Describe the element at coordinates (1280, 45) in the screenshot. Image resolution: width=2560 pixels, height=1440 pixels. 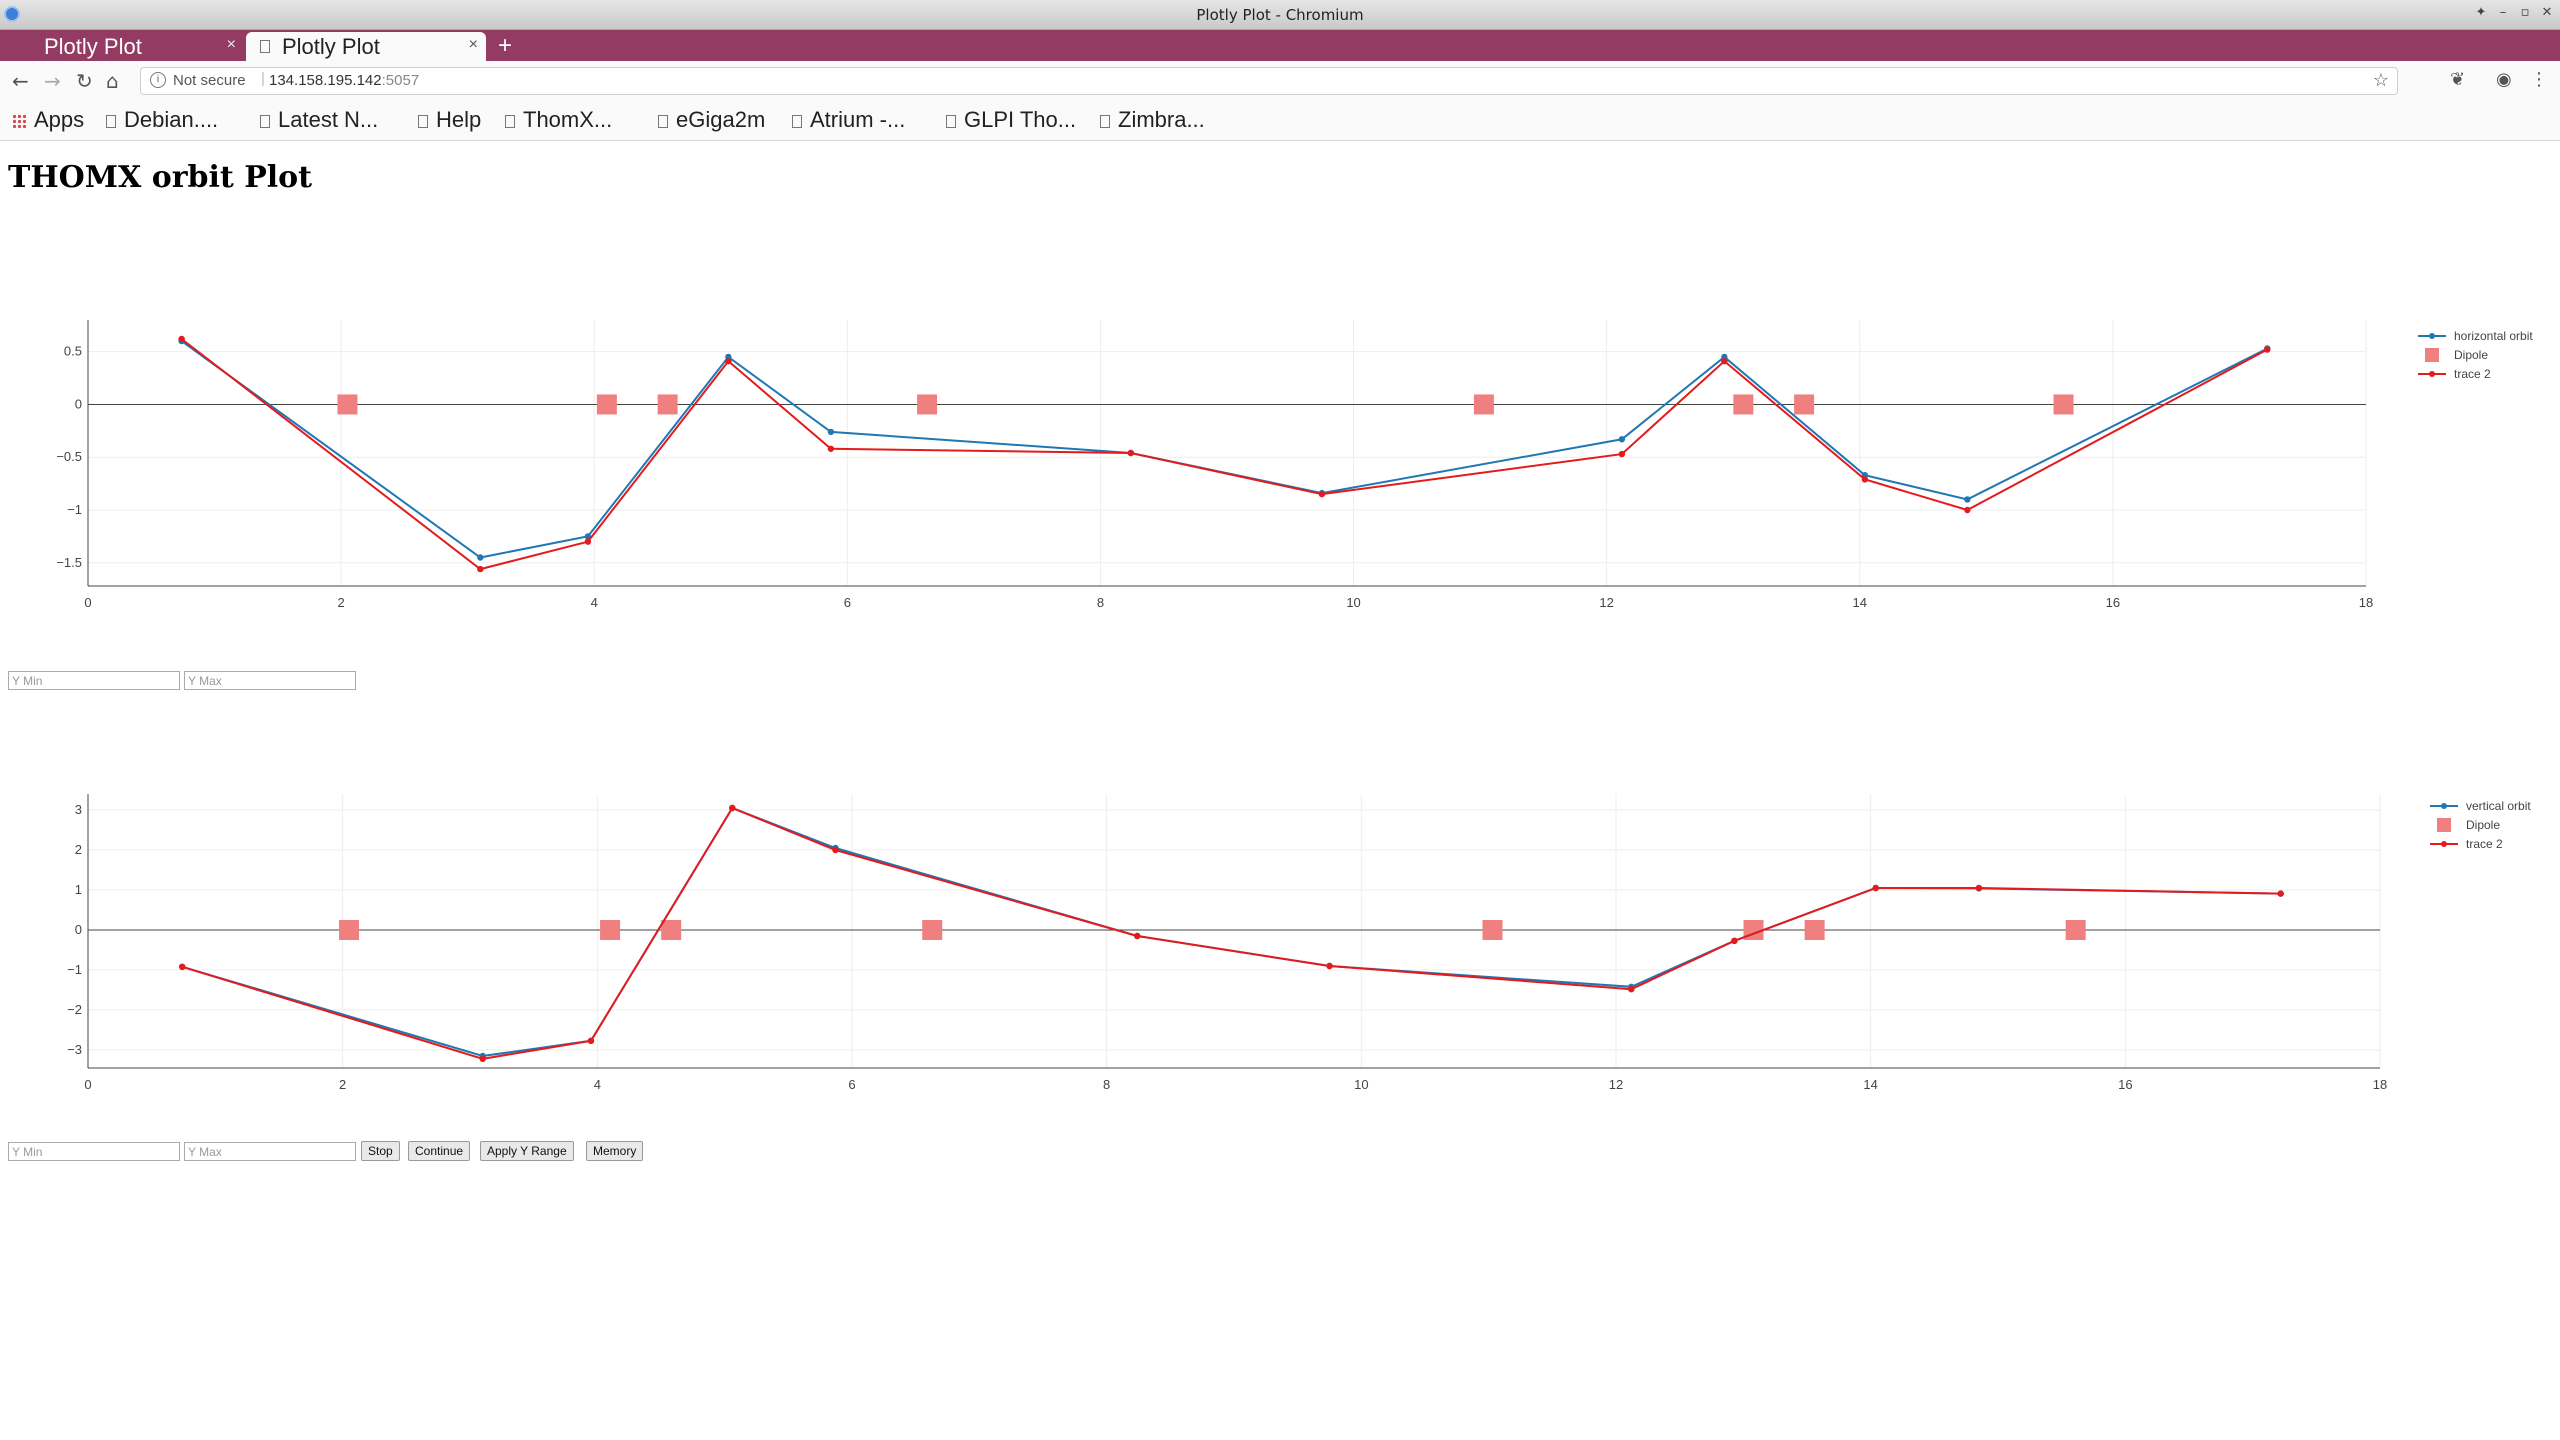
I see `tab-strip: Plotly Plot × Plotly Plot × +` at that location.